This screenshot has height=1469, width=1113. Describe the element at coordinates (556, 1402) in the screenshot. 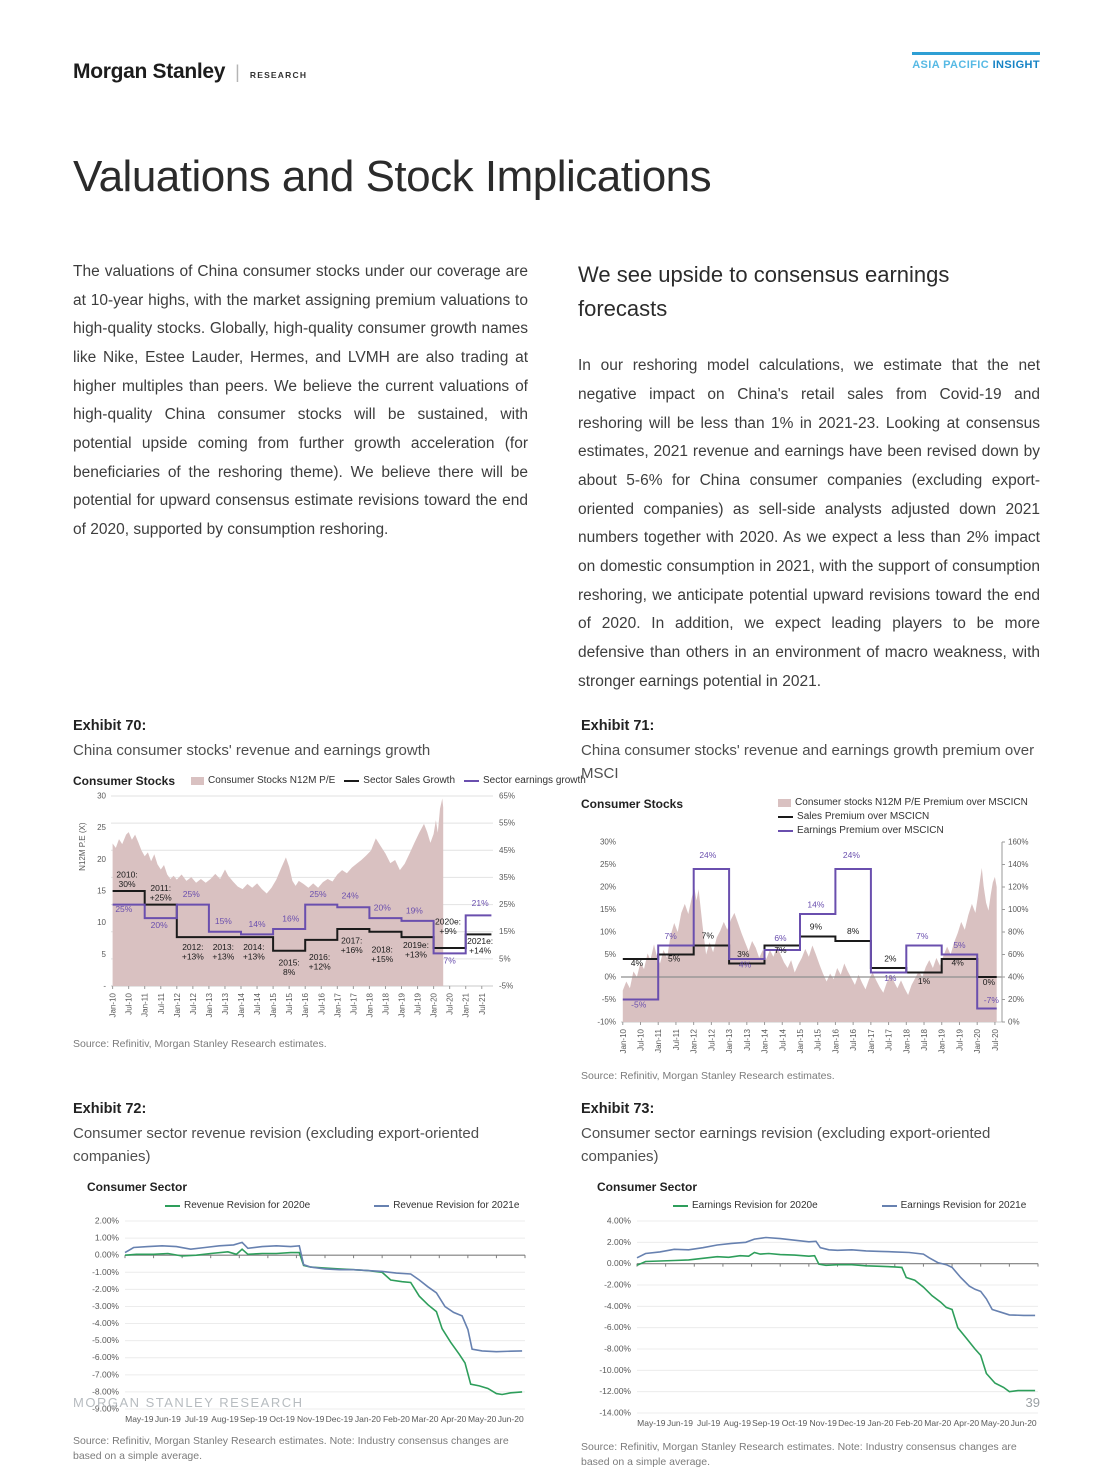

I see `page-footer: MORGAN STANLEY RESEARCH 39` at that location.